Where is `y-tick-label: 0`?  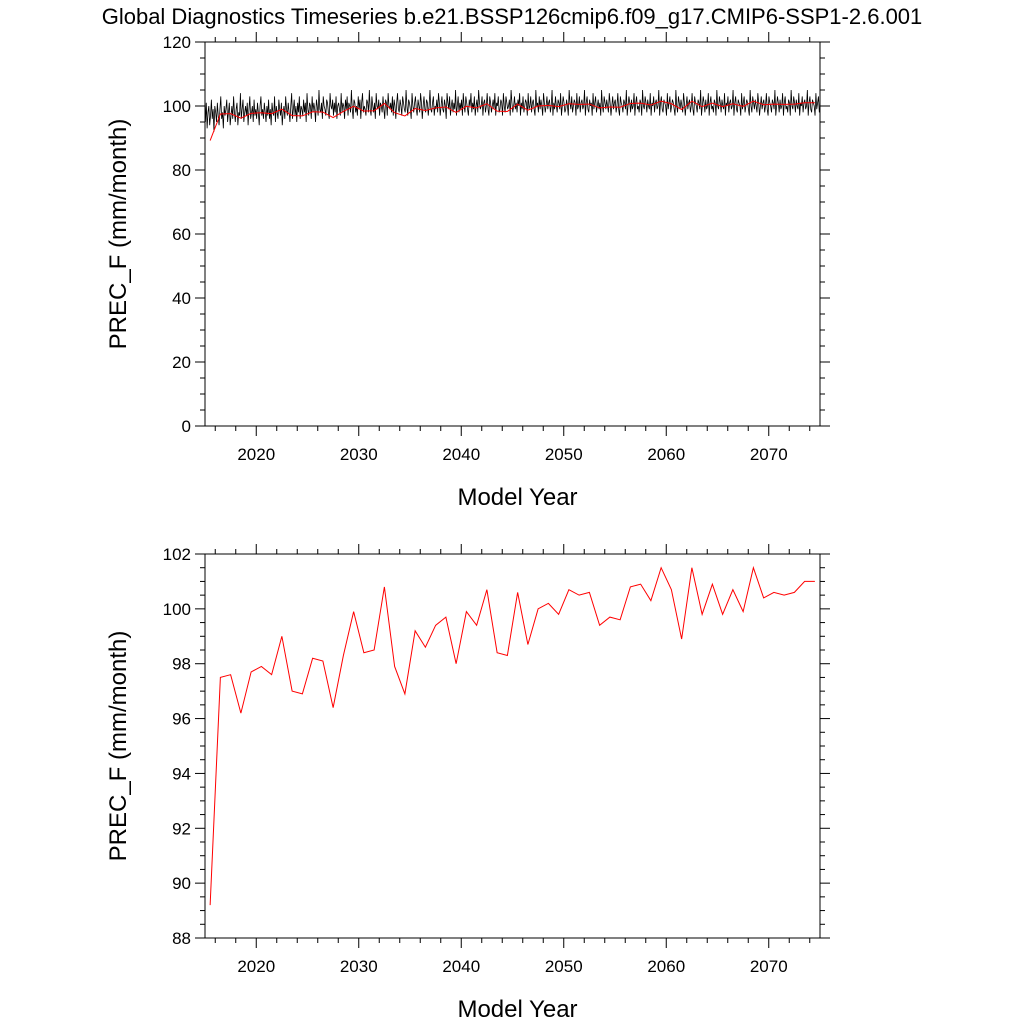
y-tick-label: 0 is located at coordinates (186, 426).